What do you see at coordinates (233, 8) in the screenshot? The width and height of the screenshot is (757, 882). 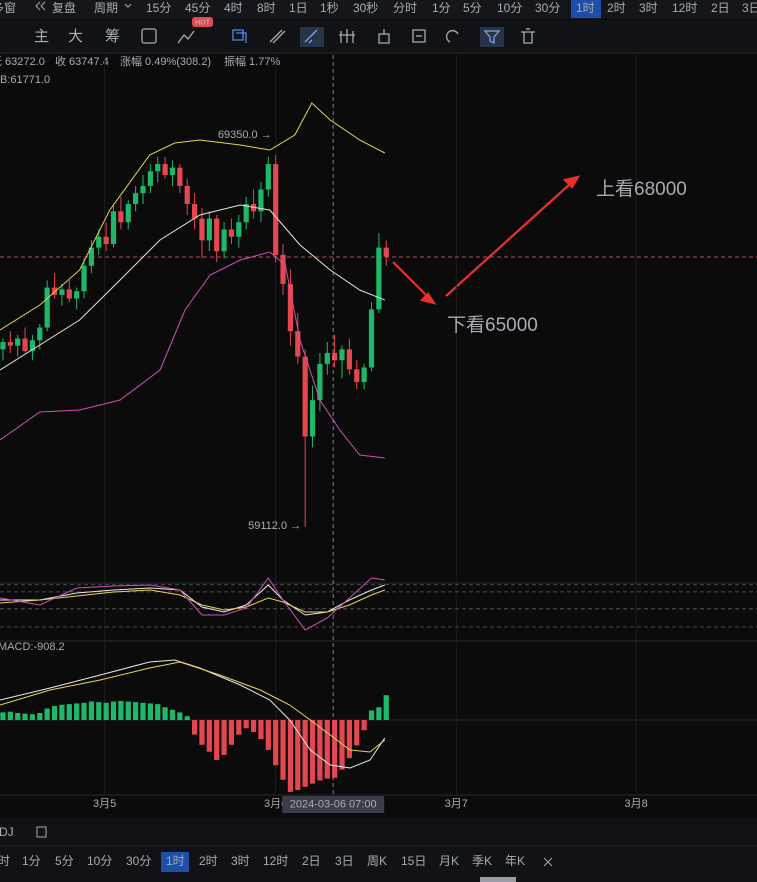 I see `period-tab: 4时` at bounding box center [233, 8].